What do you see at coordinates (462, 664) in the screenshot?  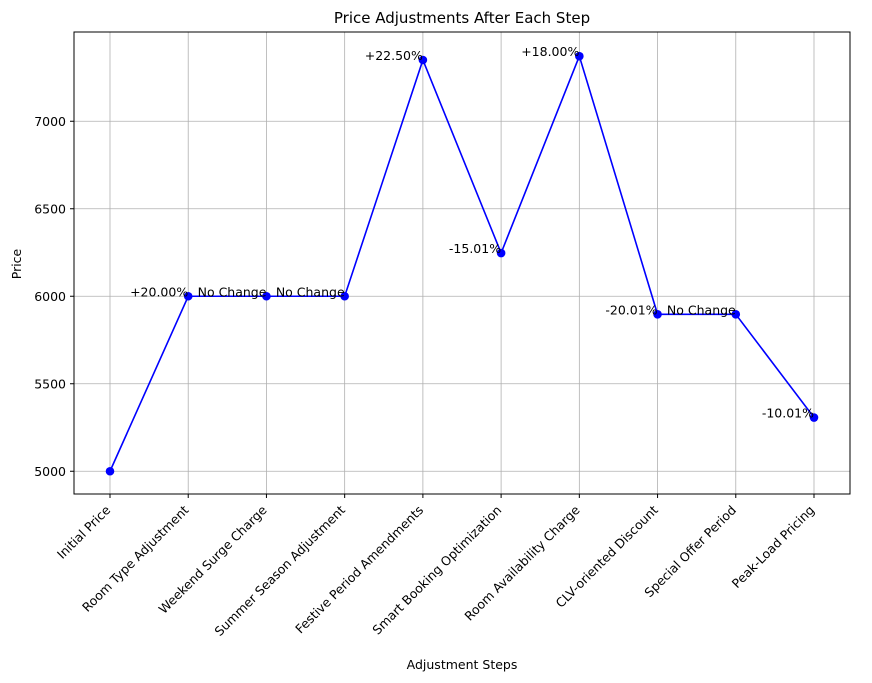 I see `x-axis-label: Adjustment Steps` at bounding box center [462, 664].